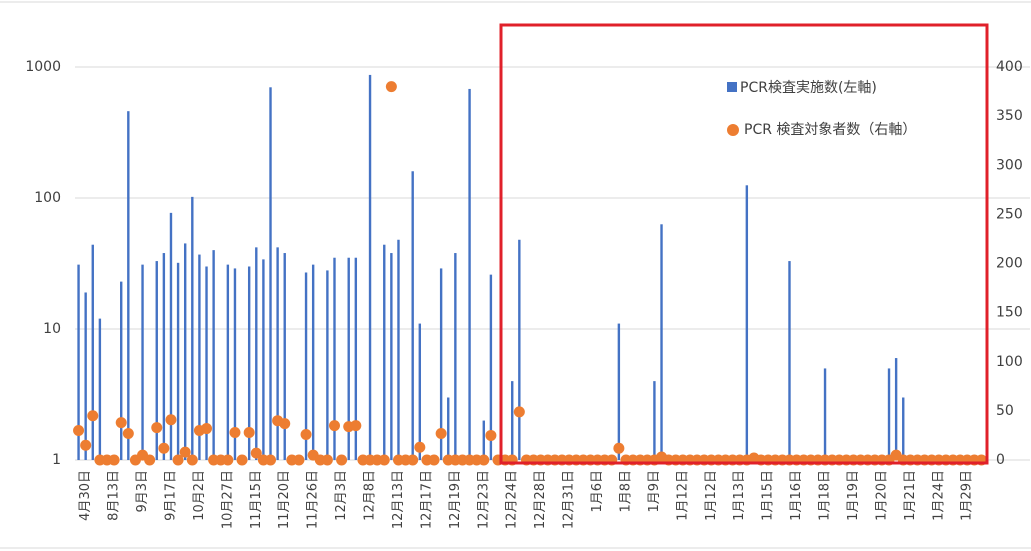 The height and width of the screenshot is (551, 1031). What do you see at coordinates (114, 495) in the screenshot?
I see `x-tick-label: 8月13日` at bounding box center [114, 495].